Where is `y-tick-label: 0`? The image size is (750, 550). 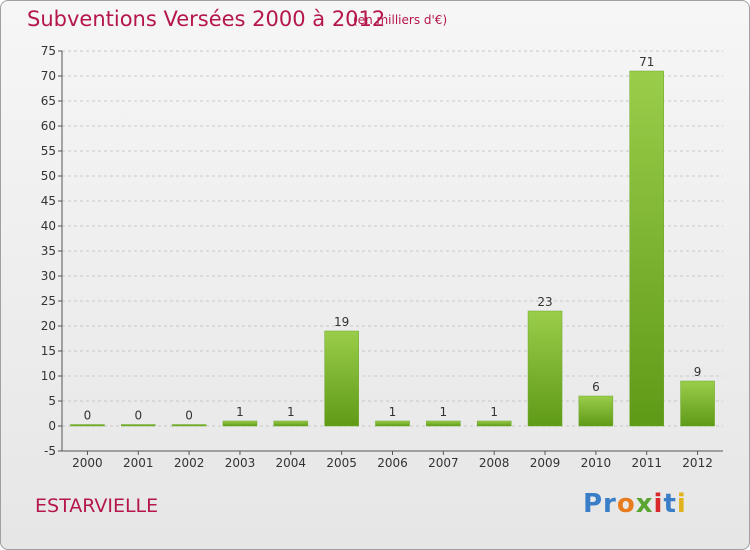
y-tick-label: 0 is located at coordinates (52, 426).